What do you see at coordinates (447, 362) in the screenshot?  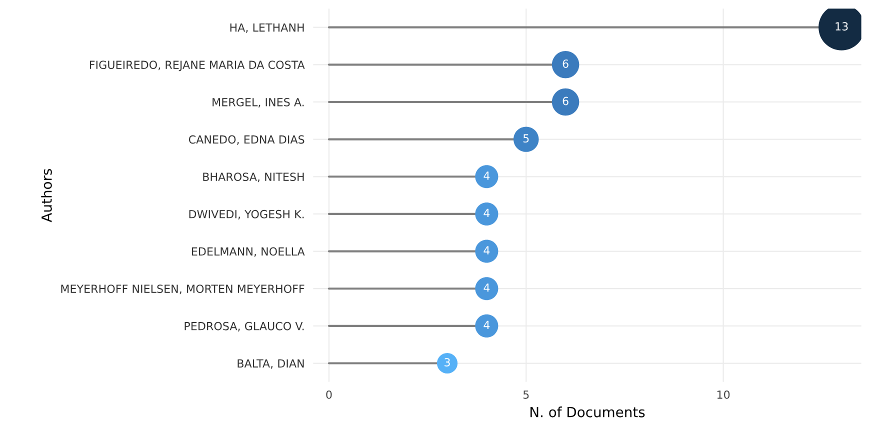 I see `data-label: 3` at bounding box center [447, 362].